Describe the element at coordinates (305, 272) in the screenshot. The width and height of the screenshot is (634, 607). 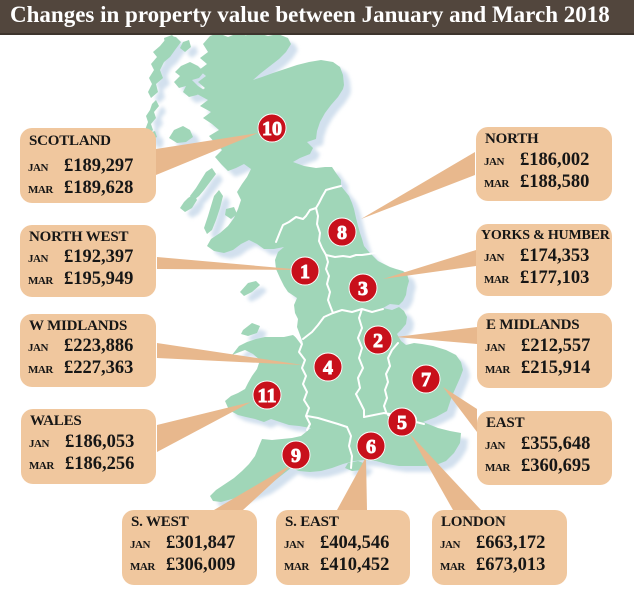
I see `svg-text: 1` at that location.